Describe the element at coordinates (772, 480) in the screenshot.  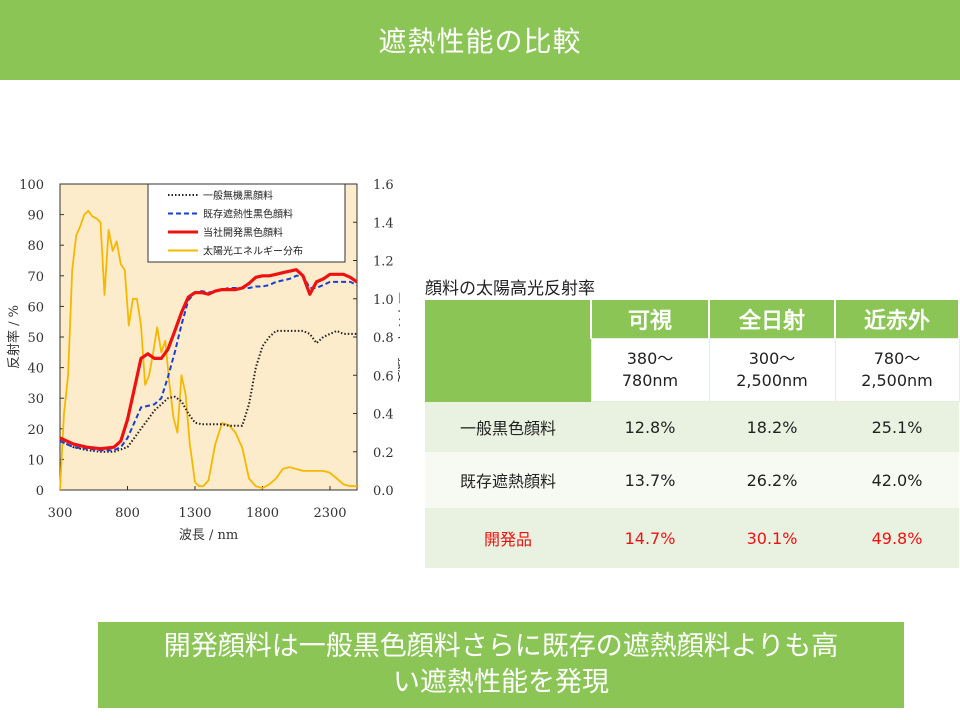
I see `table-cell: 26.2%` at that location.